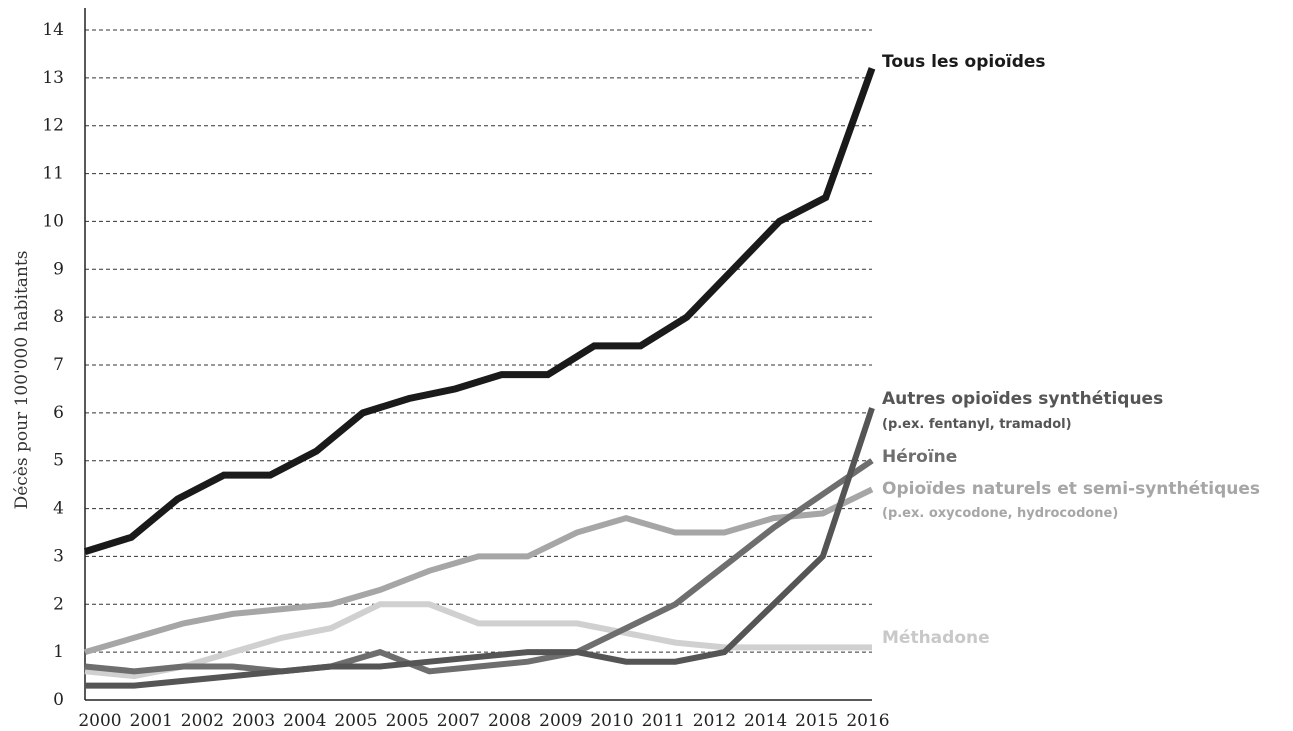 The image size is (1293, 731). Describe the element at coordinates (202, 721) in the screenshot. I see `x-tick-label: 2002` at that location.